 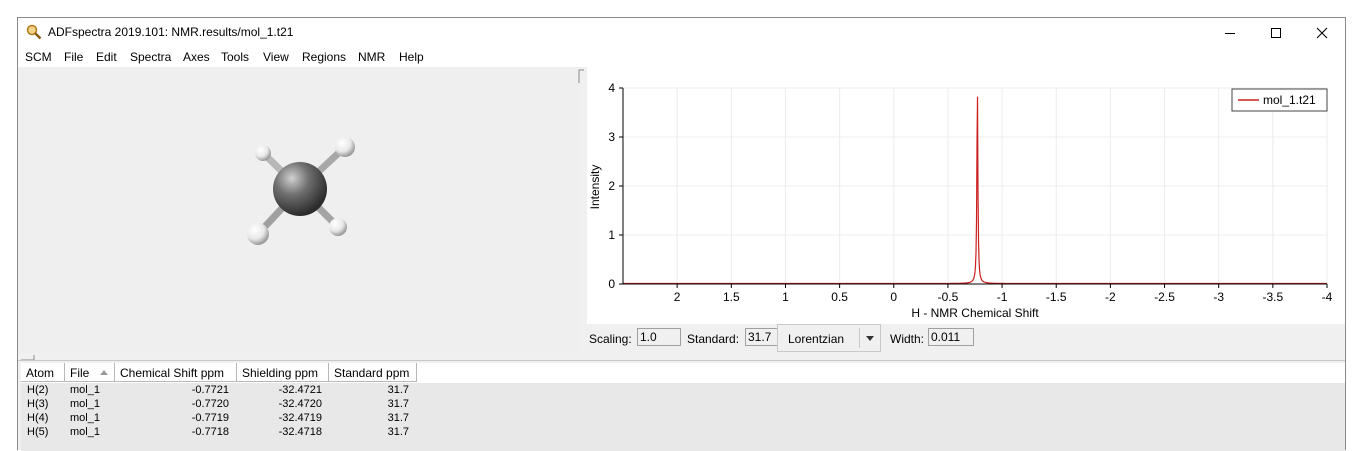 I want to click on menu-edit: Edit, so click(x=106, y=57).